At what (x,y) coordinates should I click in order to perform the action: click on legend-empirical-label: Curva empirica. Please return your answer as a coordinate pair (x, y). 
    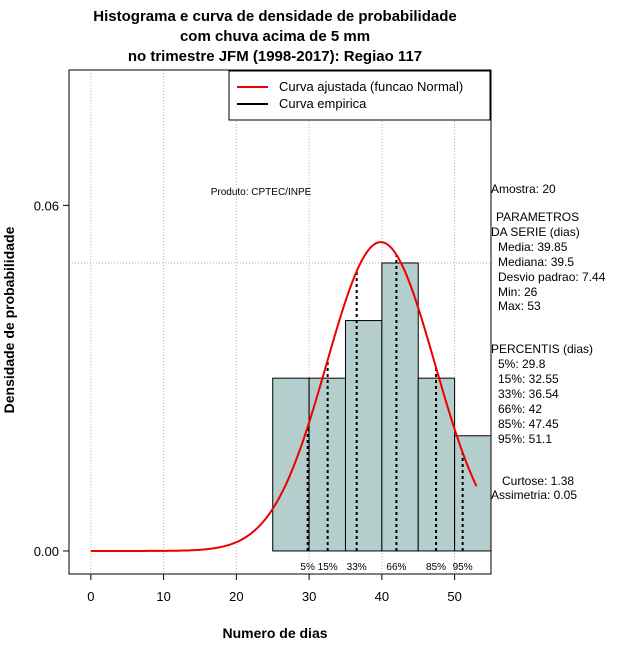
    Looking at the image, I should click on (323, 103).